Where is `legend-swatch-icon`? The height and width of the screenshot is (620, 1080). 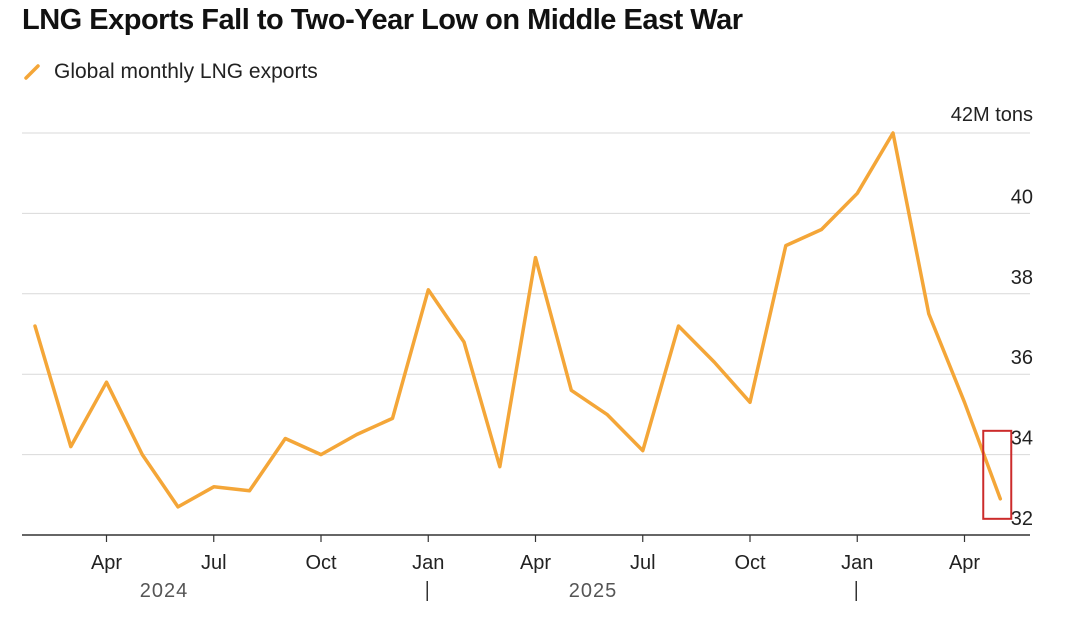
legend-swatch-icon is located at coordinates (32, 72).